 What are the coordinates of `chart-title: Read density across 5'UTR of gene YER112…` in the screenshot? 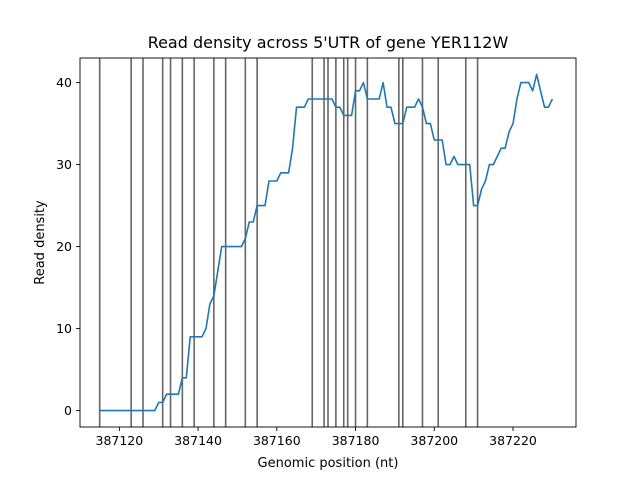 It's located at (328, 42).